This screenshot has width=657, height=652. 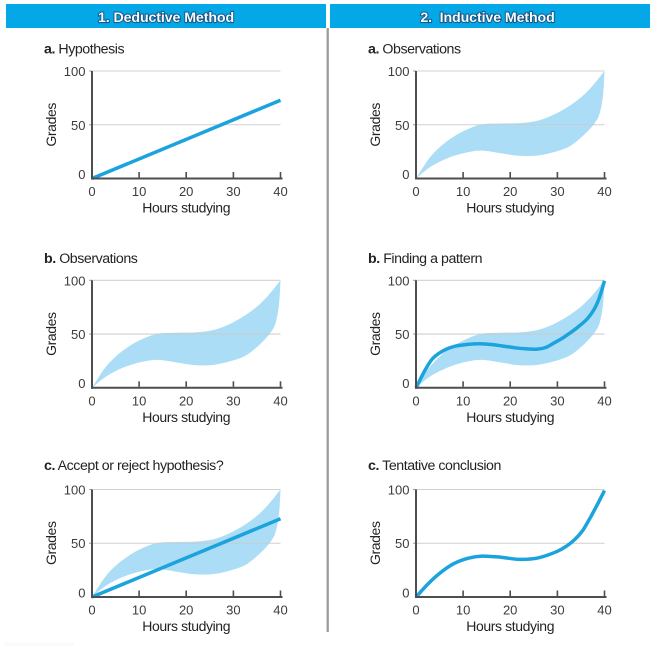 I want to click on svg-text:c. Accept or reject hypothesis: c. Accept or reject hypothesis?, so click(x=134, y=466).